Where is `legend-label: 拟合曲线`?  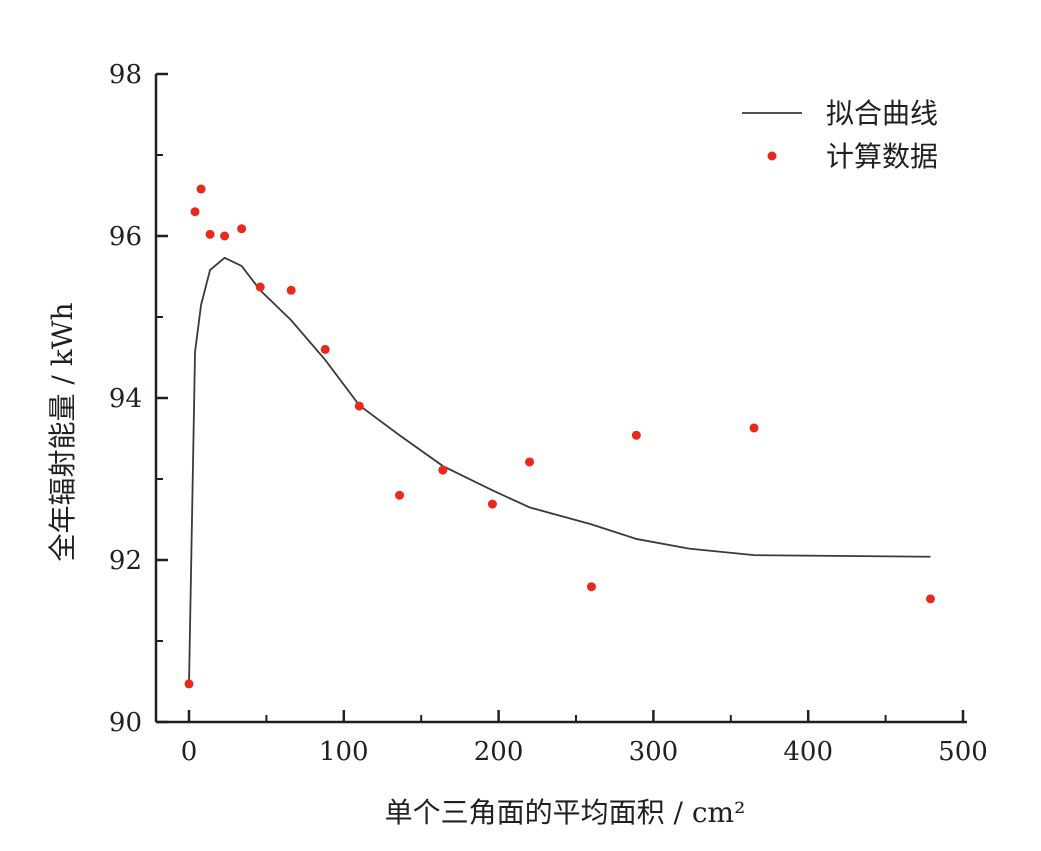 legend-label: 拟合曲线 is located at coordinates (882, 113).